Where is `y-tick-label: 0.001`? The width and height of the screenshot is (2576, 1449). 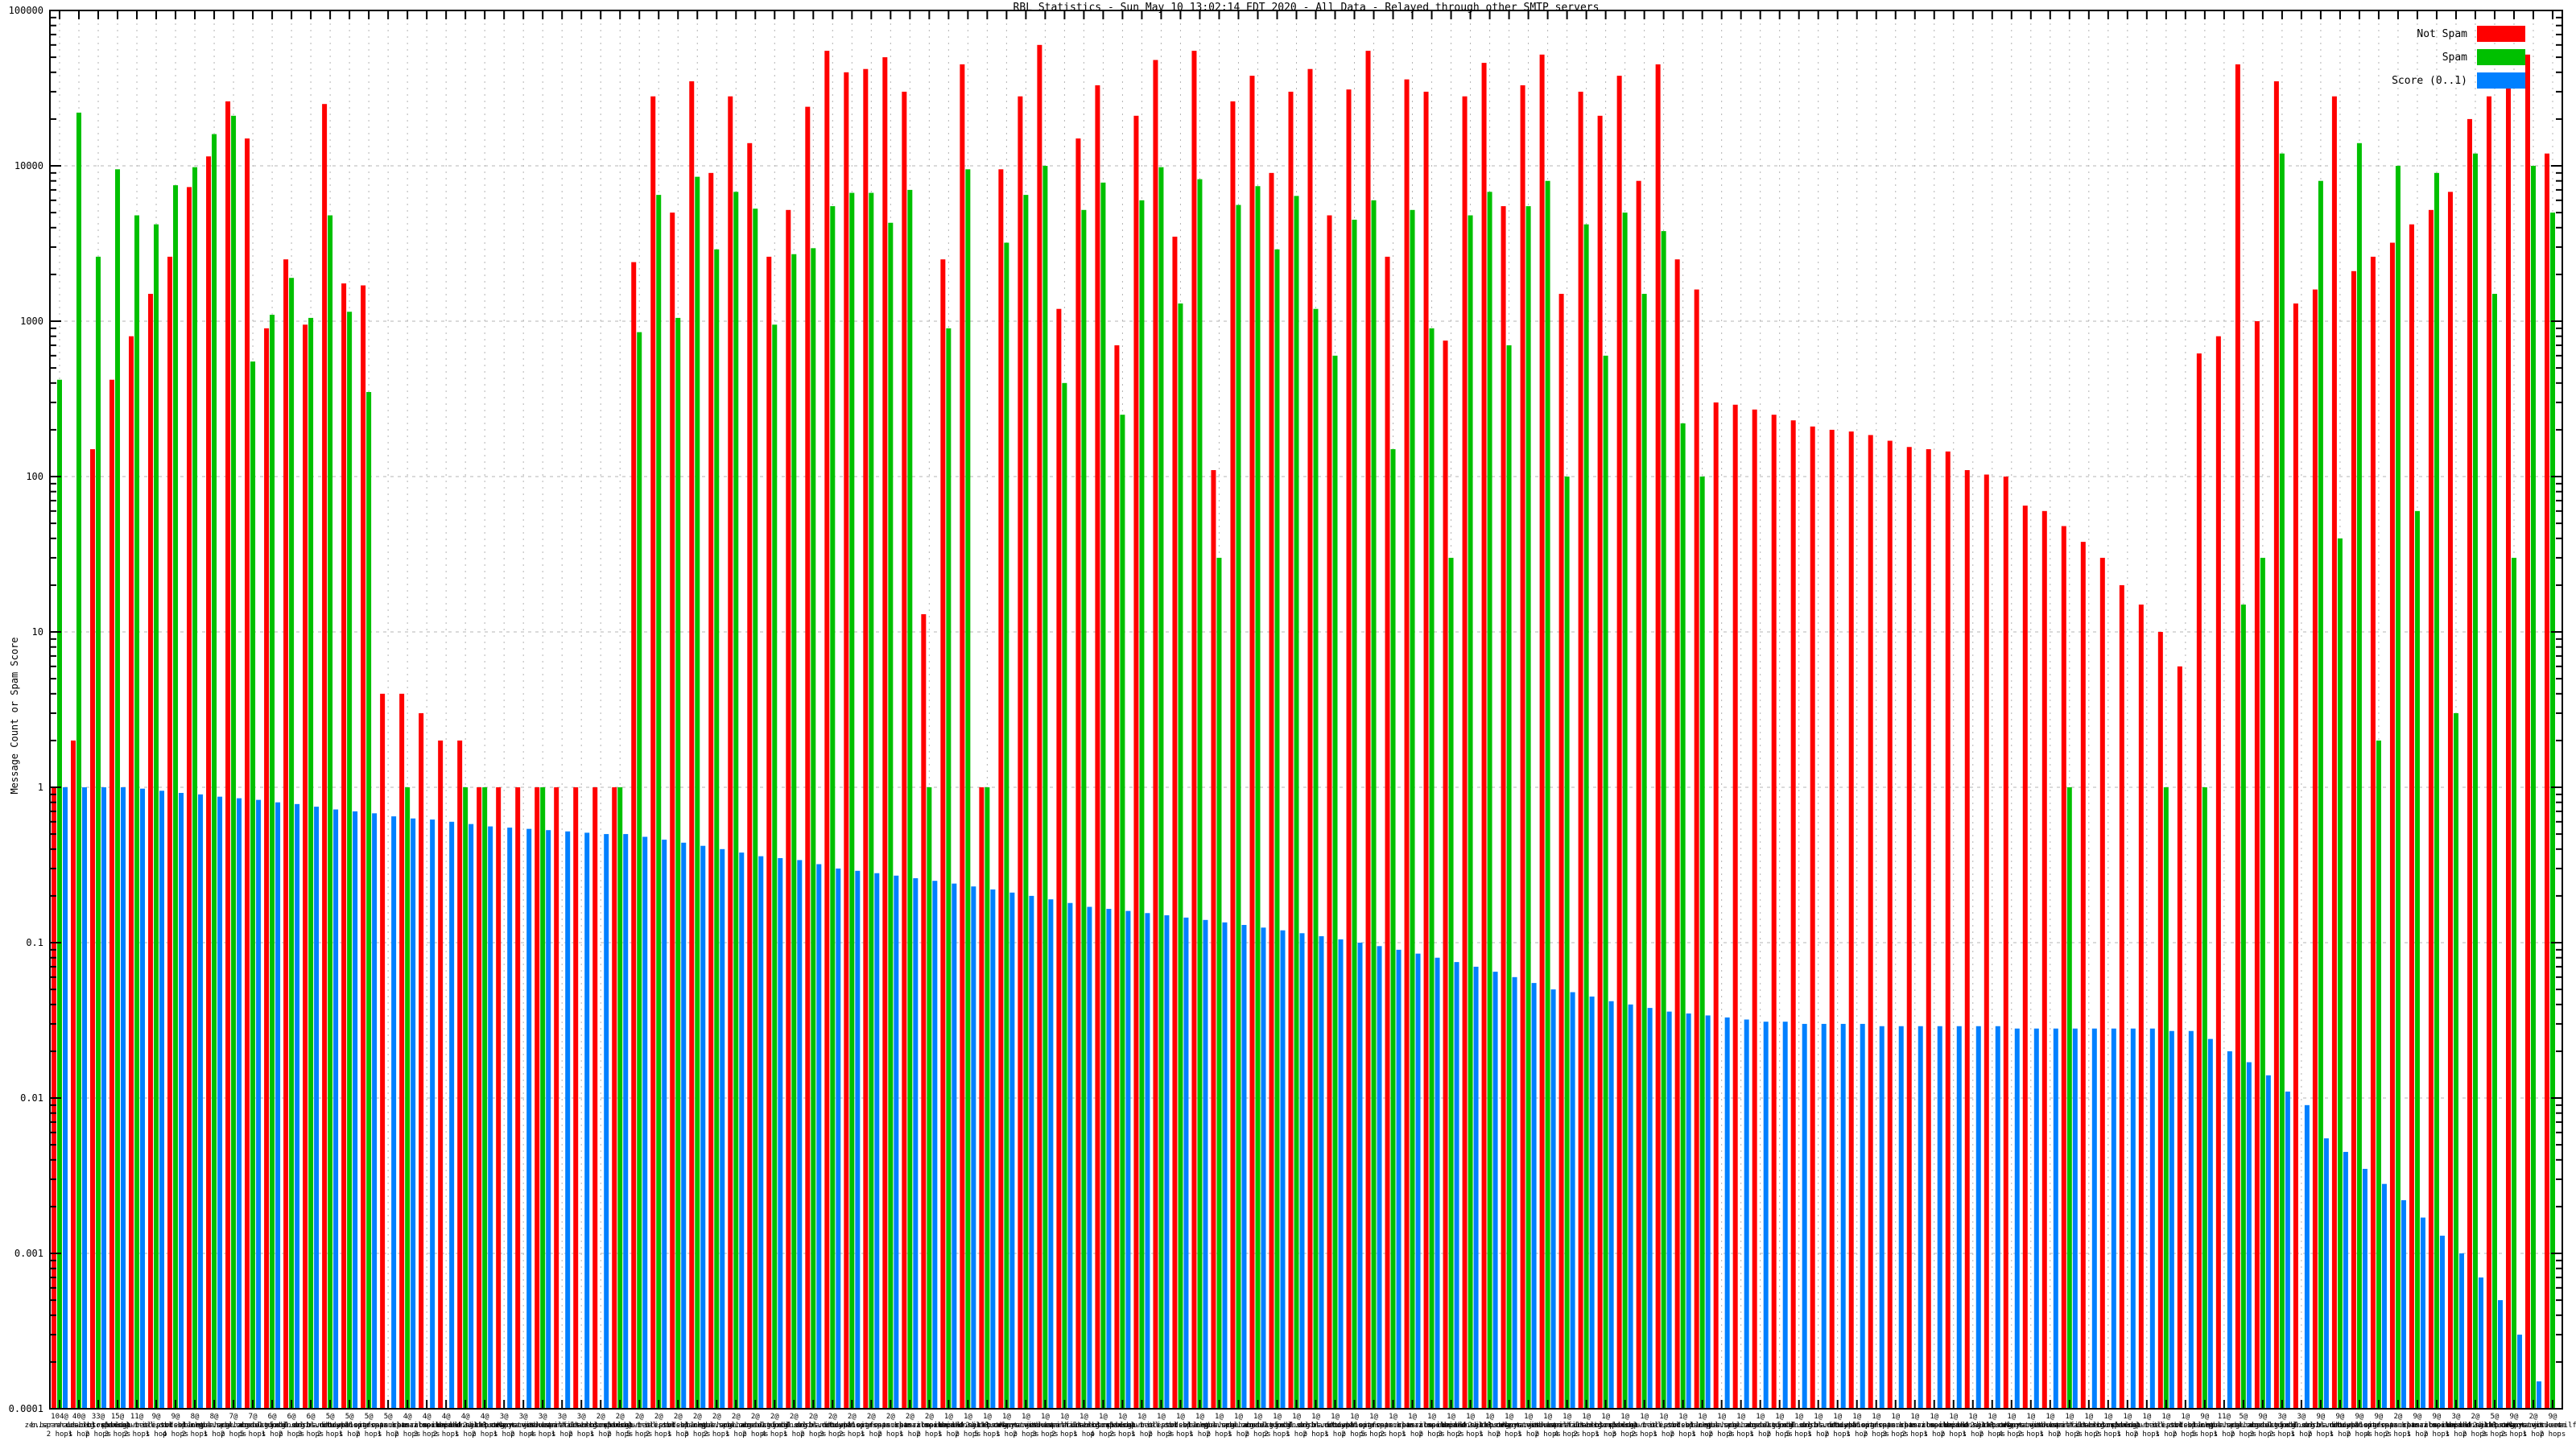 y-tick-label: 0.001 is located at coordinates (28, 1253).